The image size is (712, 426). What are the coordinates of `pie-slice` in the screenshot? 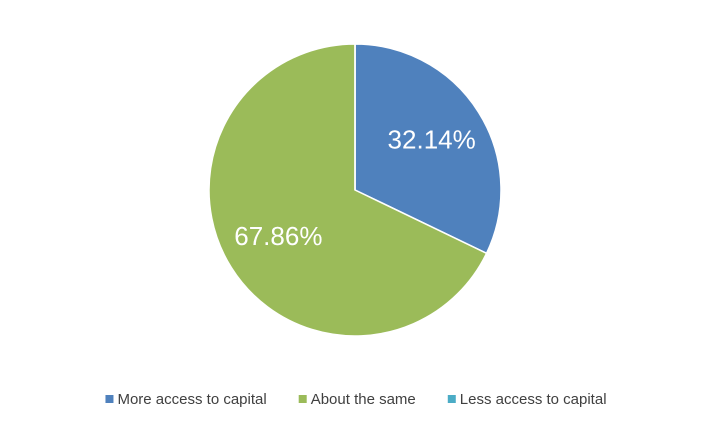 It's located at (428, 149).